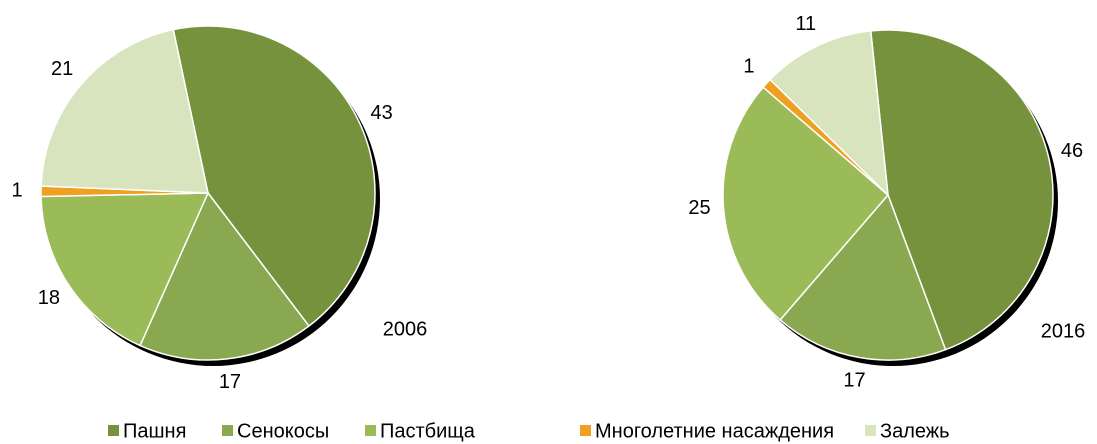  I want to click on chart-title: 2006, so click(405, 329).